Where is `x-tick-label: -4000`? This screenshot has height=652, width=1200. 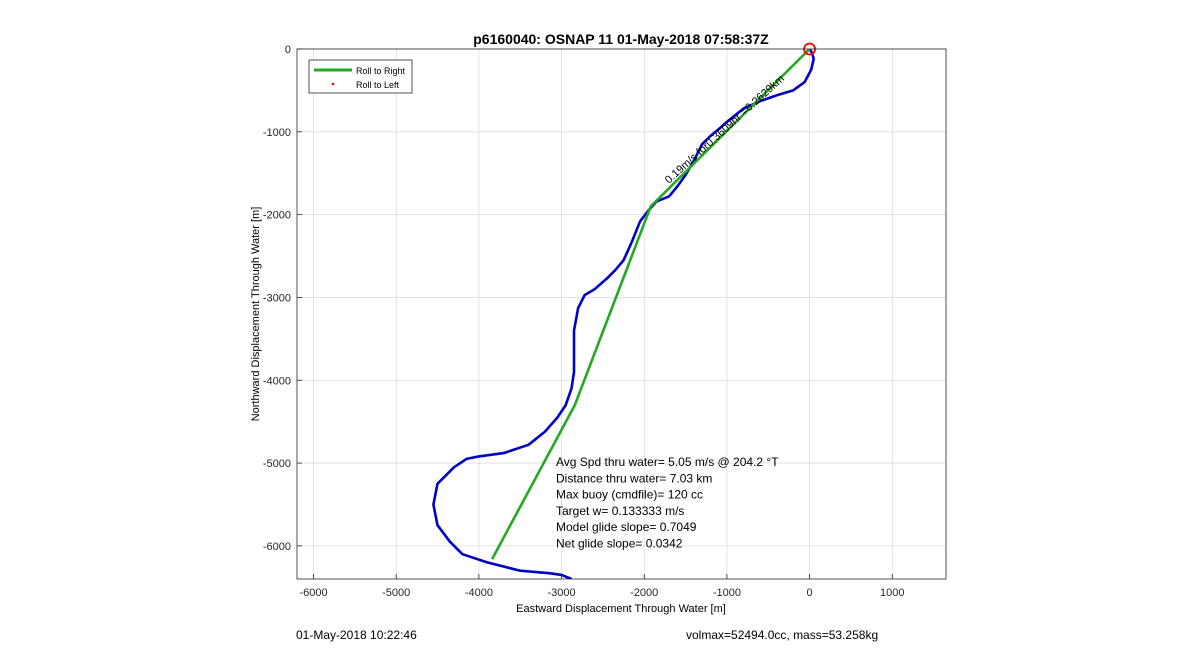 x-tick-label: -4000 is located at coordinates (479, 593).